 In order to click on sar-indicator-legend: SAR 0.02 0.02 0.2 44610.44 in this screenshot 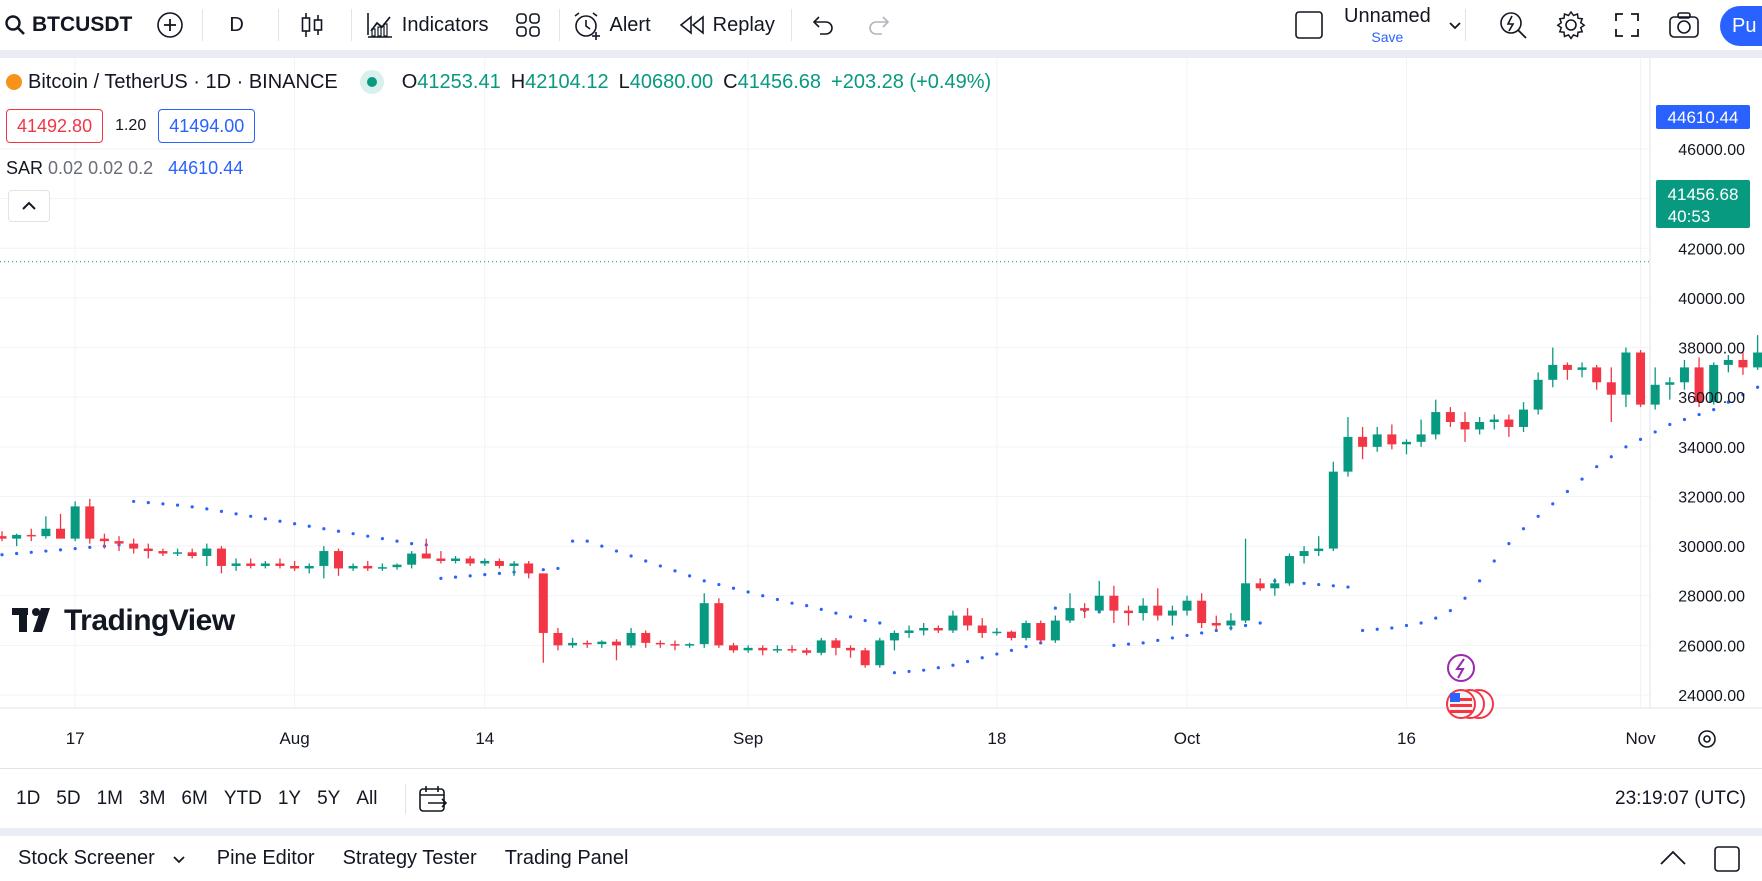, I will do `click(124, 168)`.